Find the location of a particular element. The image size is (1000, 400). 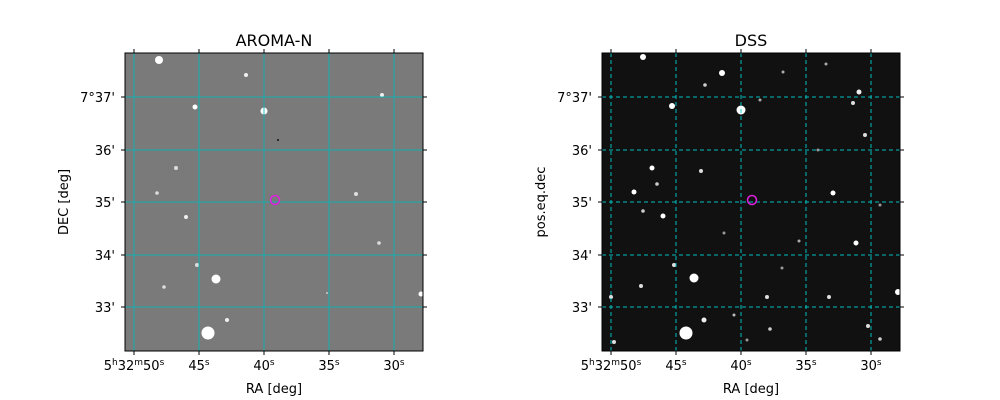

target-marker-dss is located at coordinates (752, 200).